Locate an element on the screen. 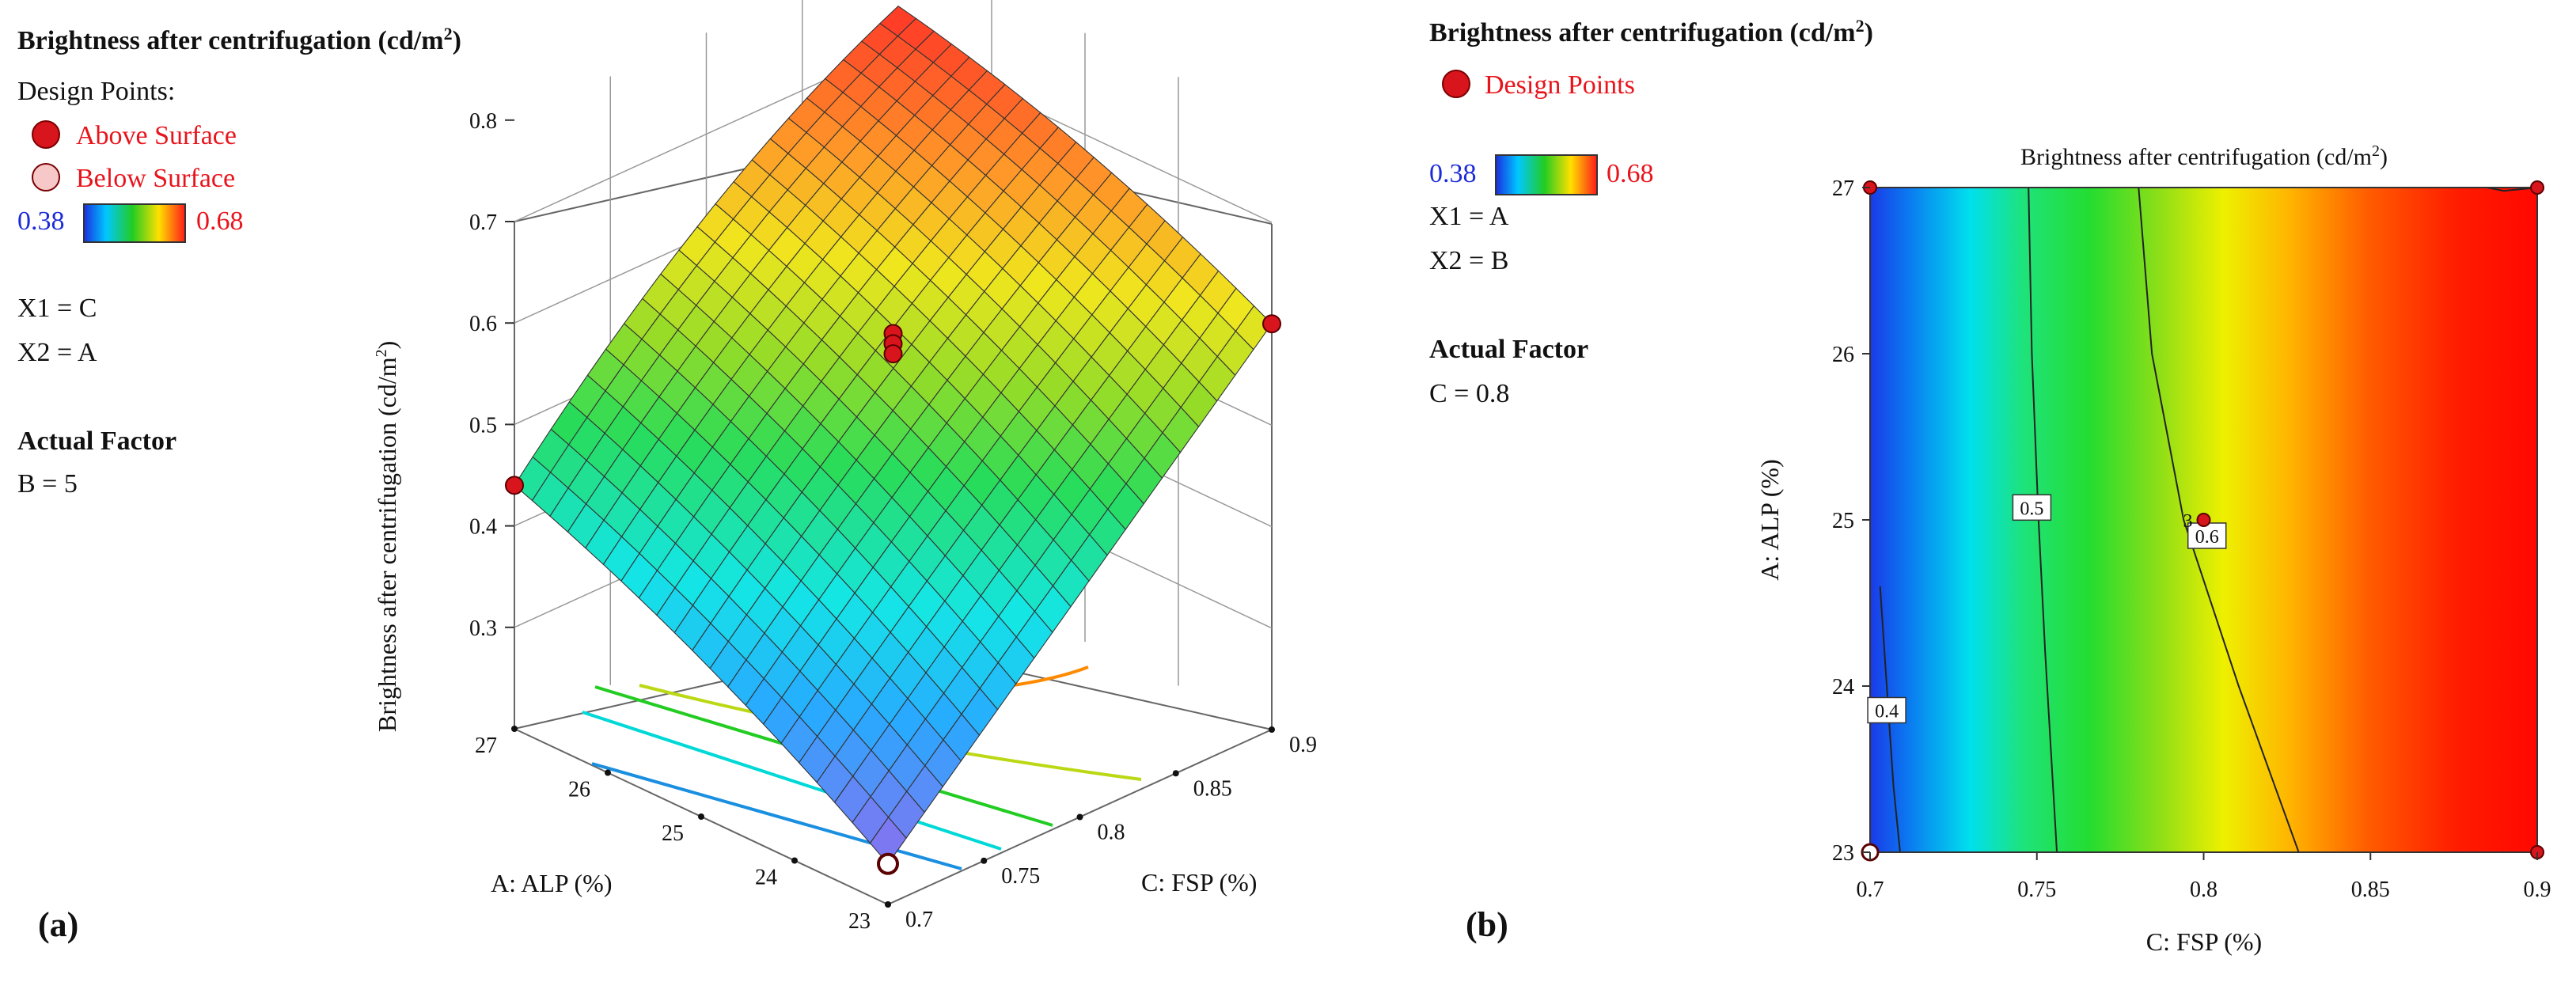  contour-y-tick-label: 27 is located at coordinates (1843, 189).